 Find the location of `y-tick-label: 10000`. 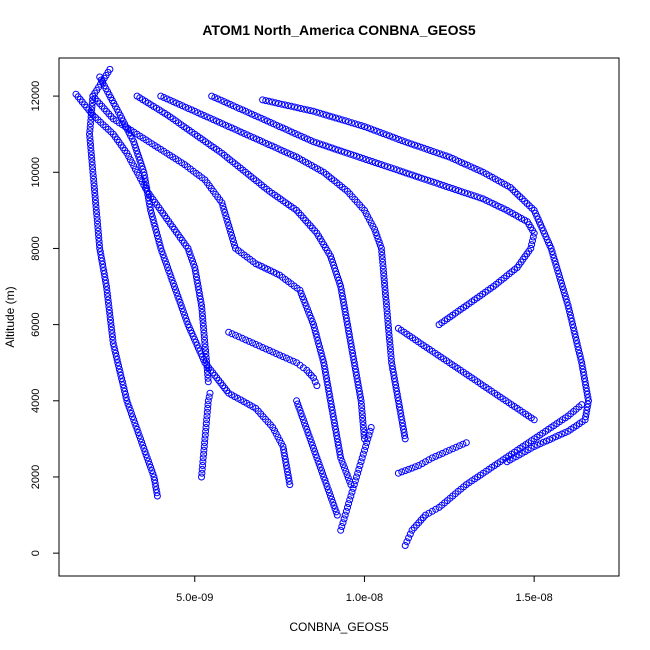

y-tick-label: 10000 is located at coordinates (36, 172).